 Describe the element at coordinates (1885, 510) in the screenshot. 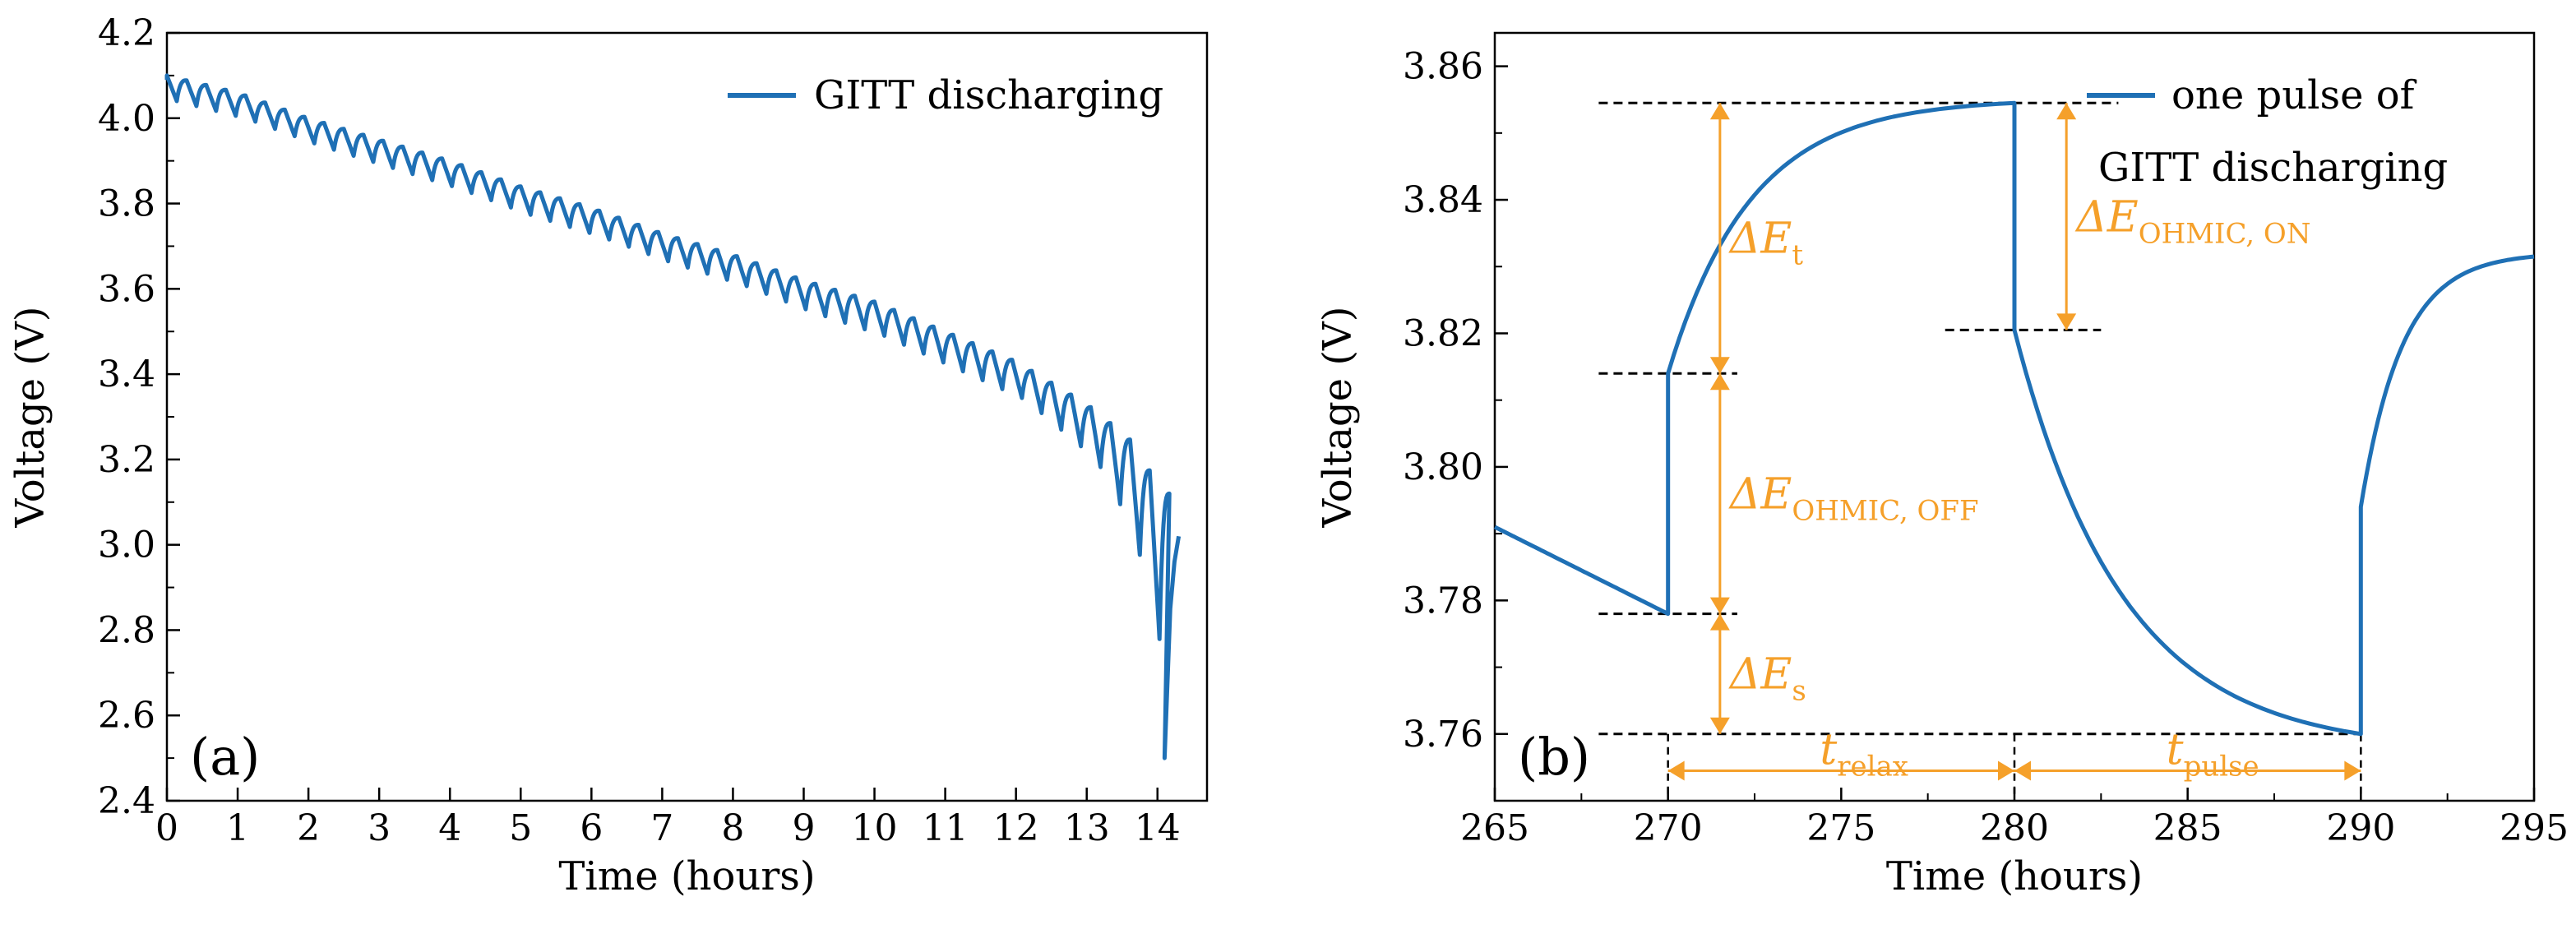

I see `annotation-subscript: OHMIC, OFF` at that location.